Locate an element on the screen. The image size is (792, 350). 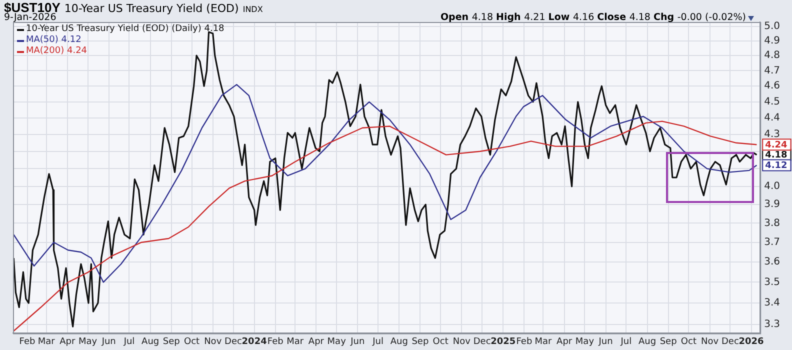
y-tick-label: 3.4 is located at coordinates (772, 303).